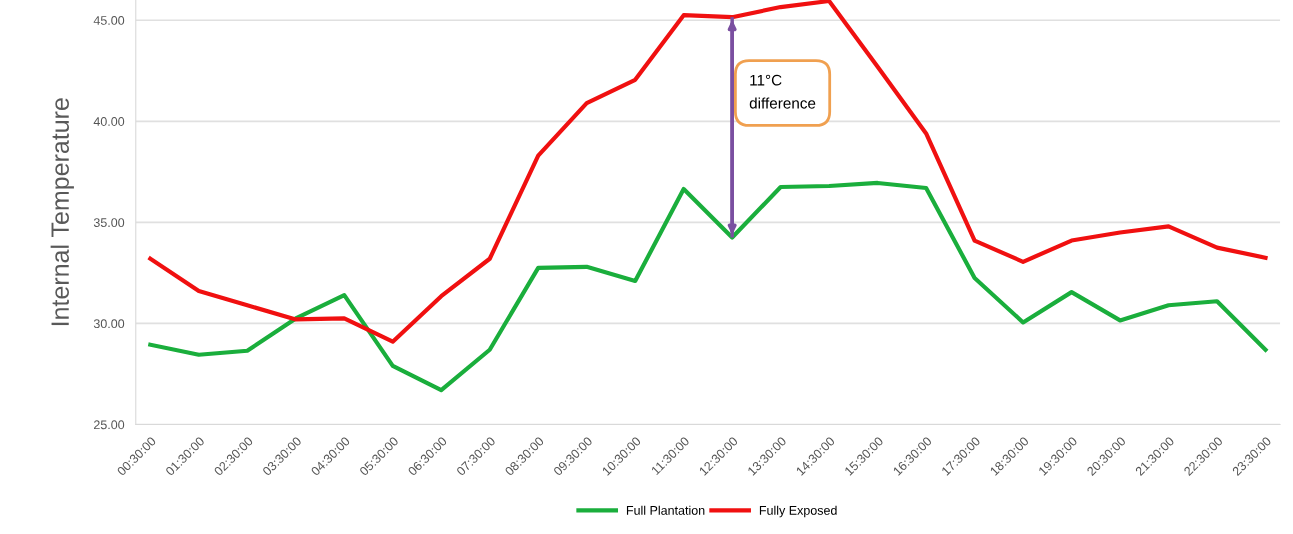 The width and height of the screenshot is (1293, 534). What do you see at coordinates (665, 510) in the screenshot?
I see `legend-label: Full Plantation` at bounding box center [665, 510].